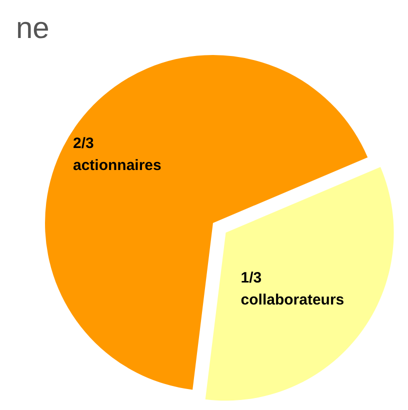  What do you see at coordinates (251, 278) in the screenshot?
I see `data-label: 1/3` at bounding box center [251, 278].